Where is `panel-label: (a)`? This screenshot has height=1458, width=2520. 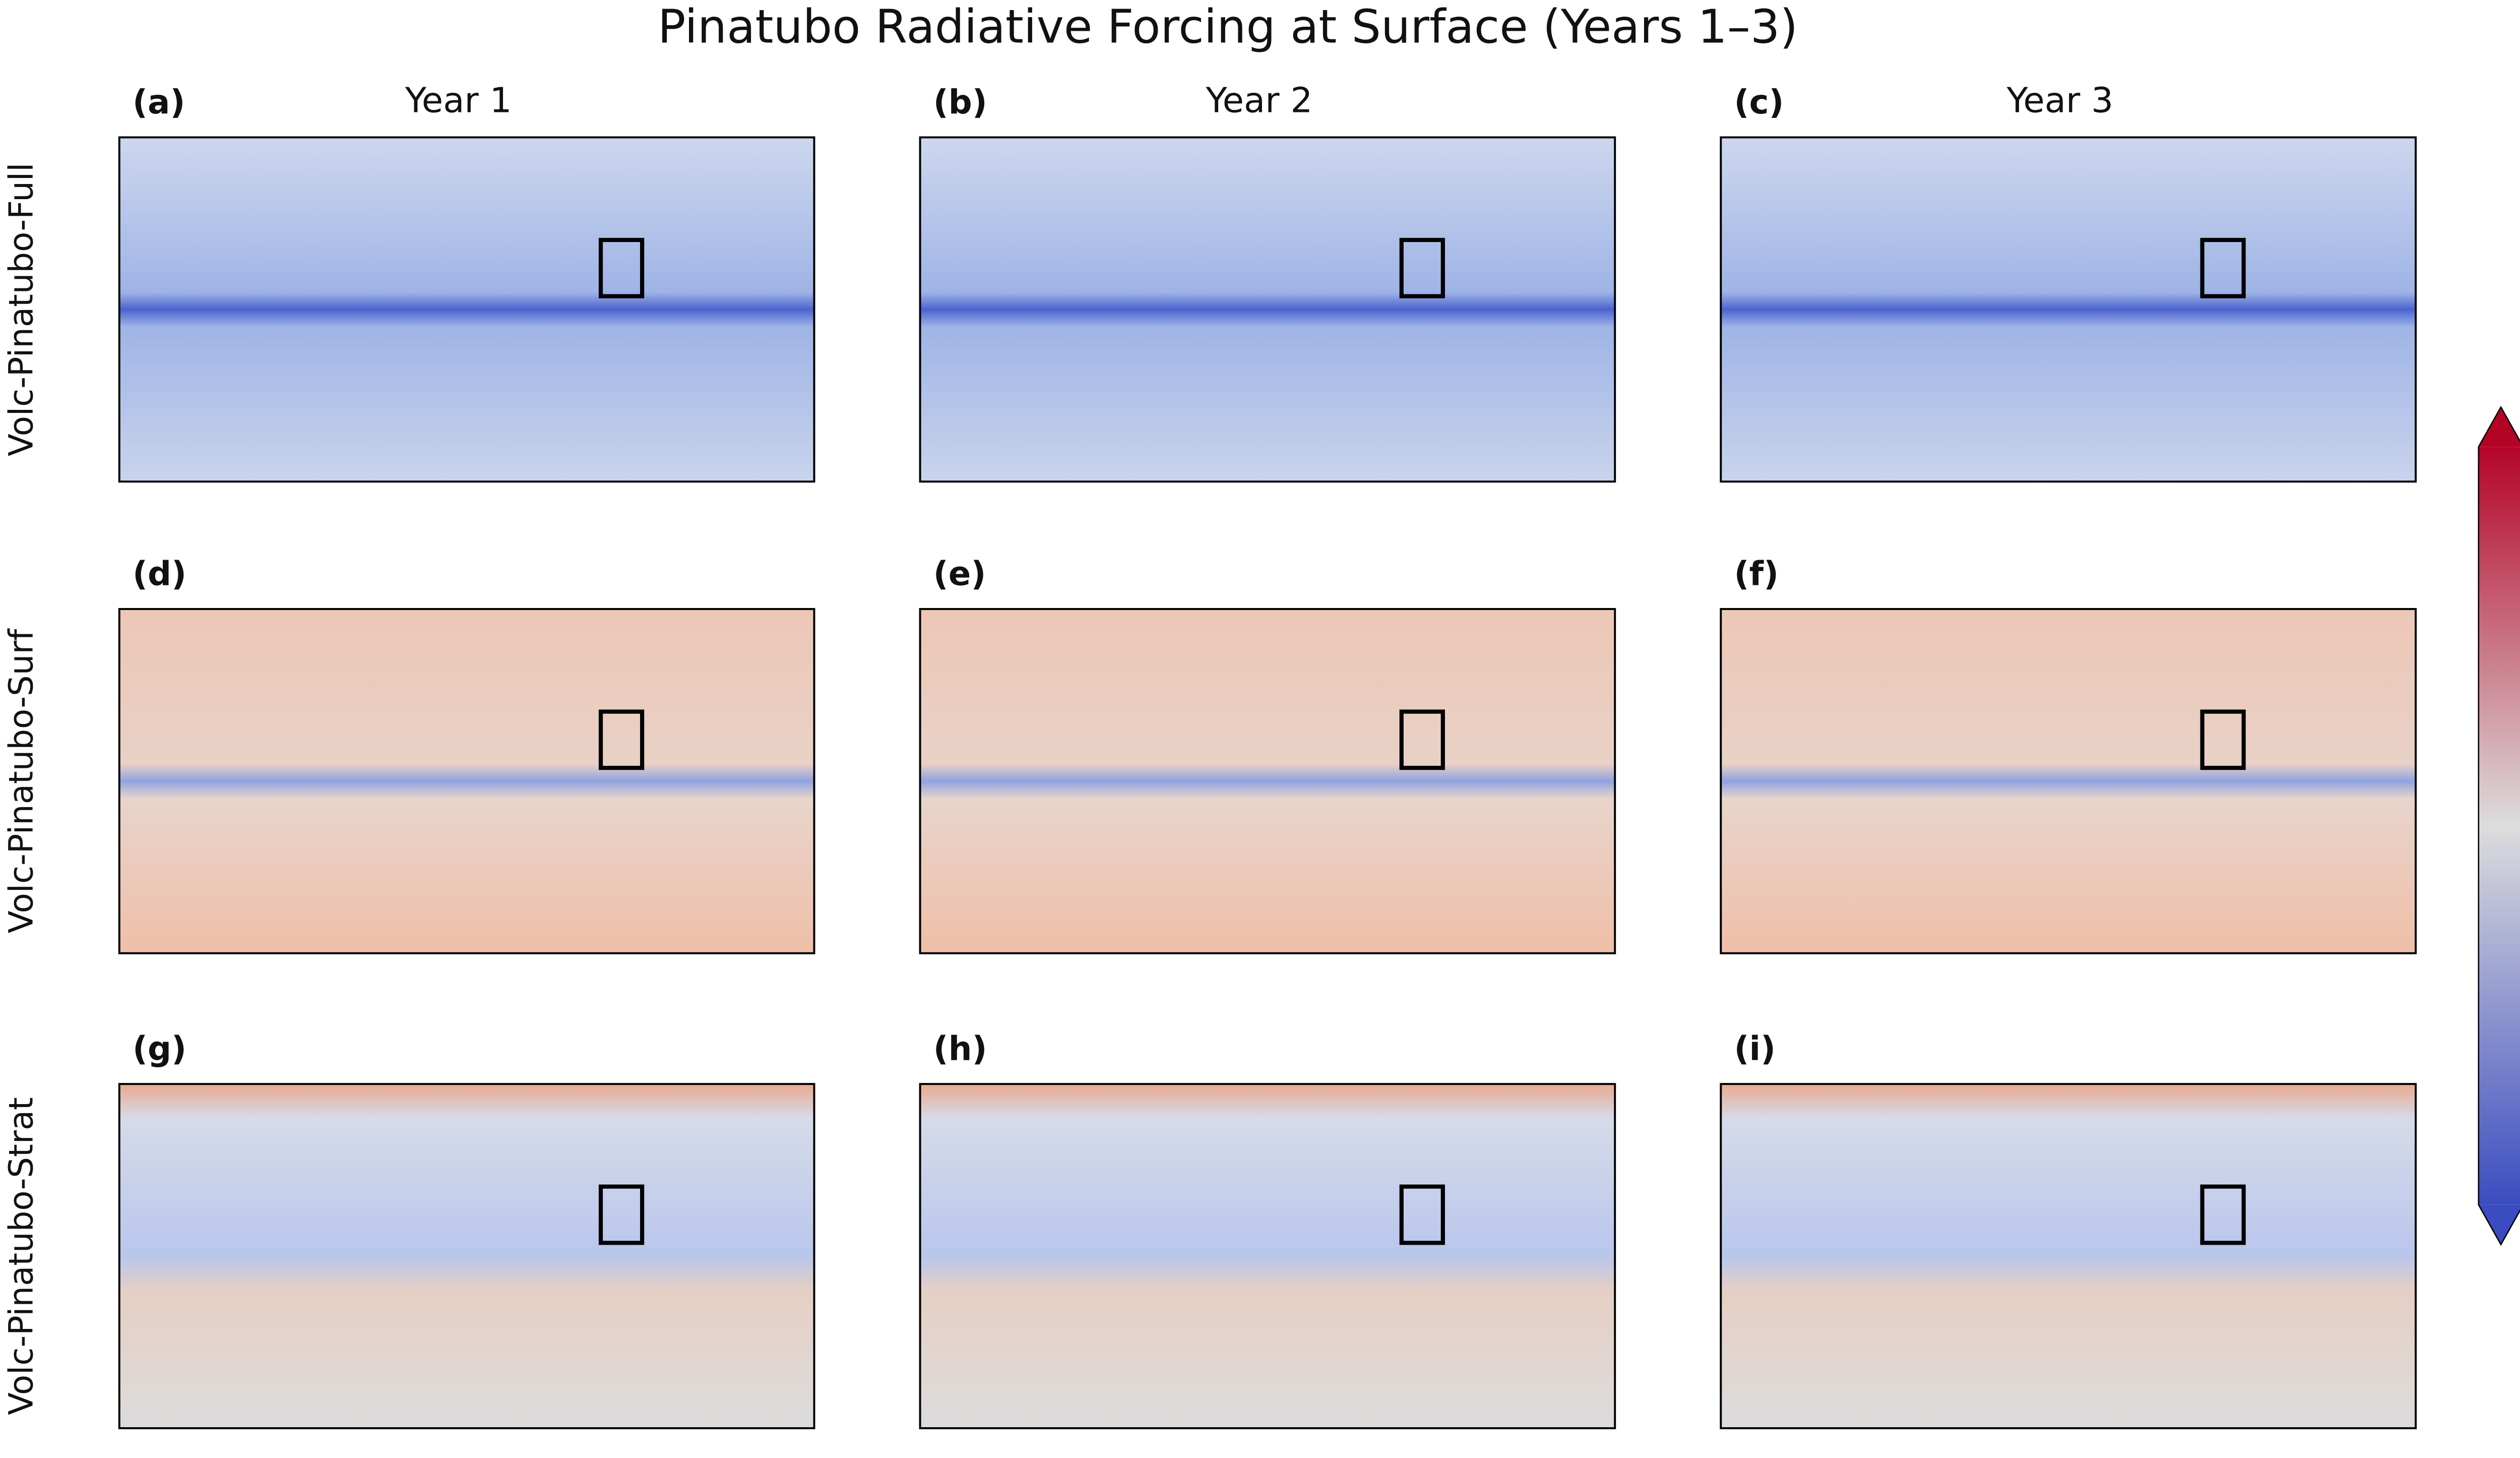
panel-label: (a) is located at coordinates (159, 102).